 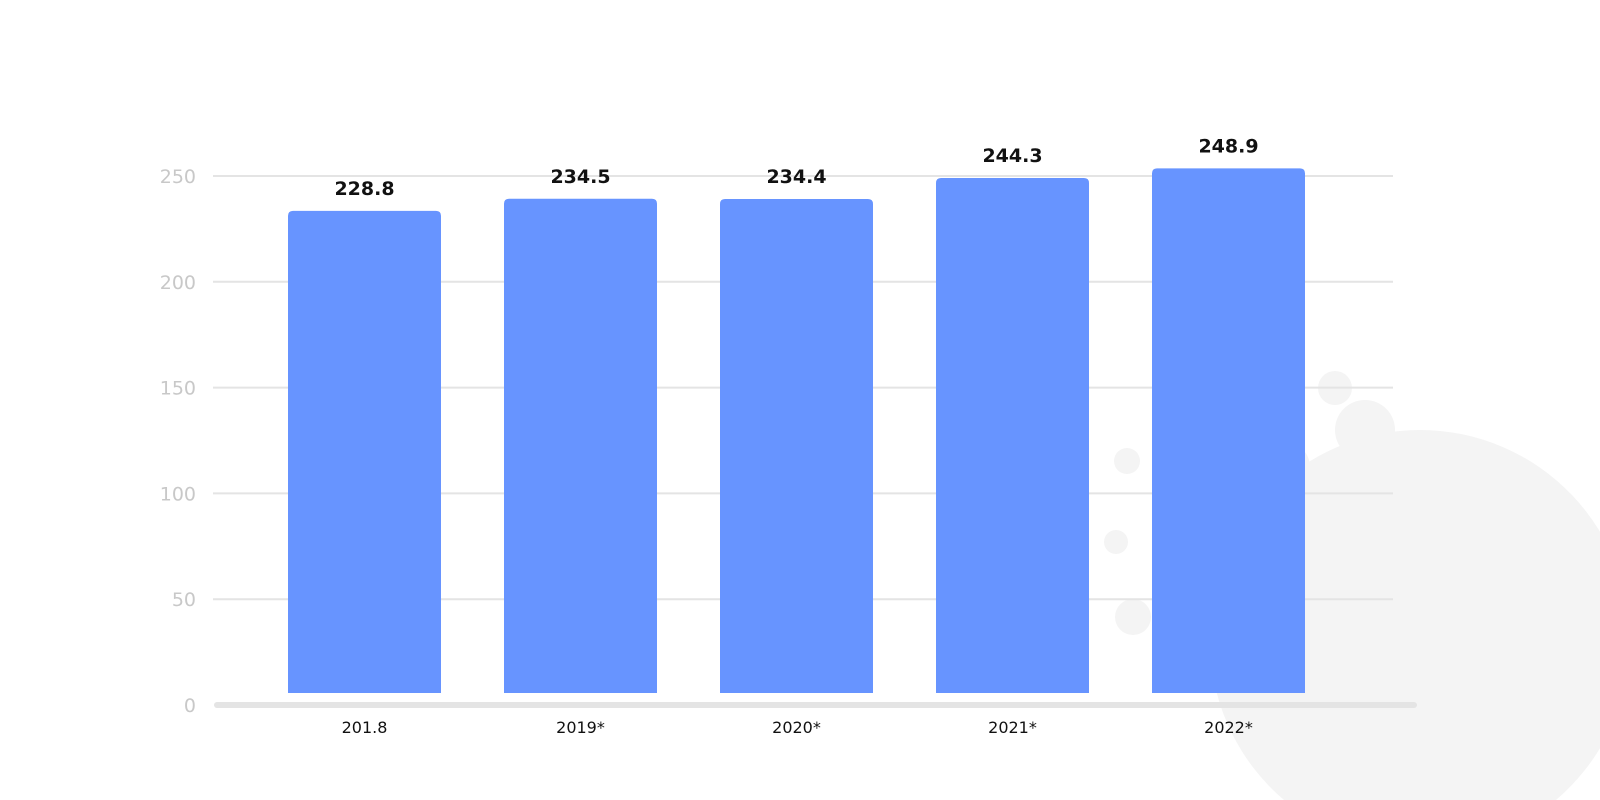 What do you see at coordinates (184, 600) in the screenshot?
I see `y-tick-label: 50` at bounding box center [184, 600].